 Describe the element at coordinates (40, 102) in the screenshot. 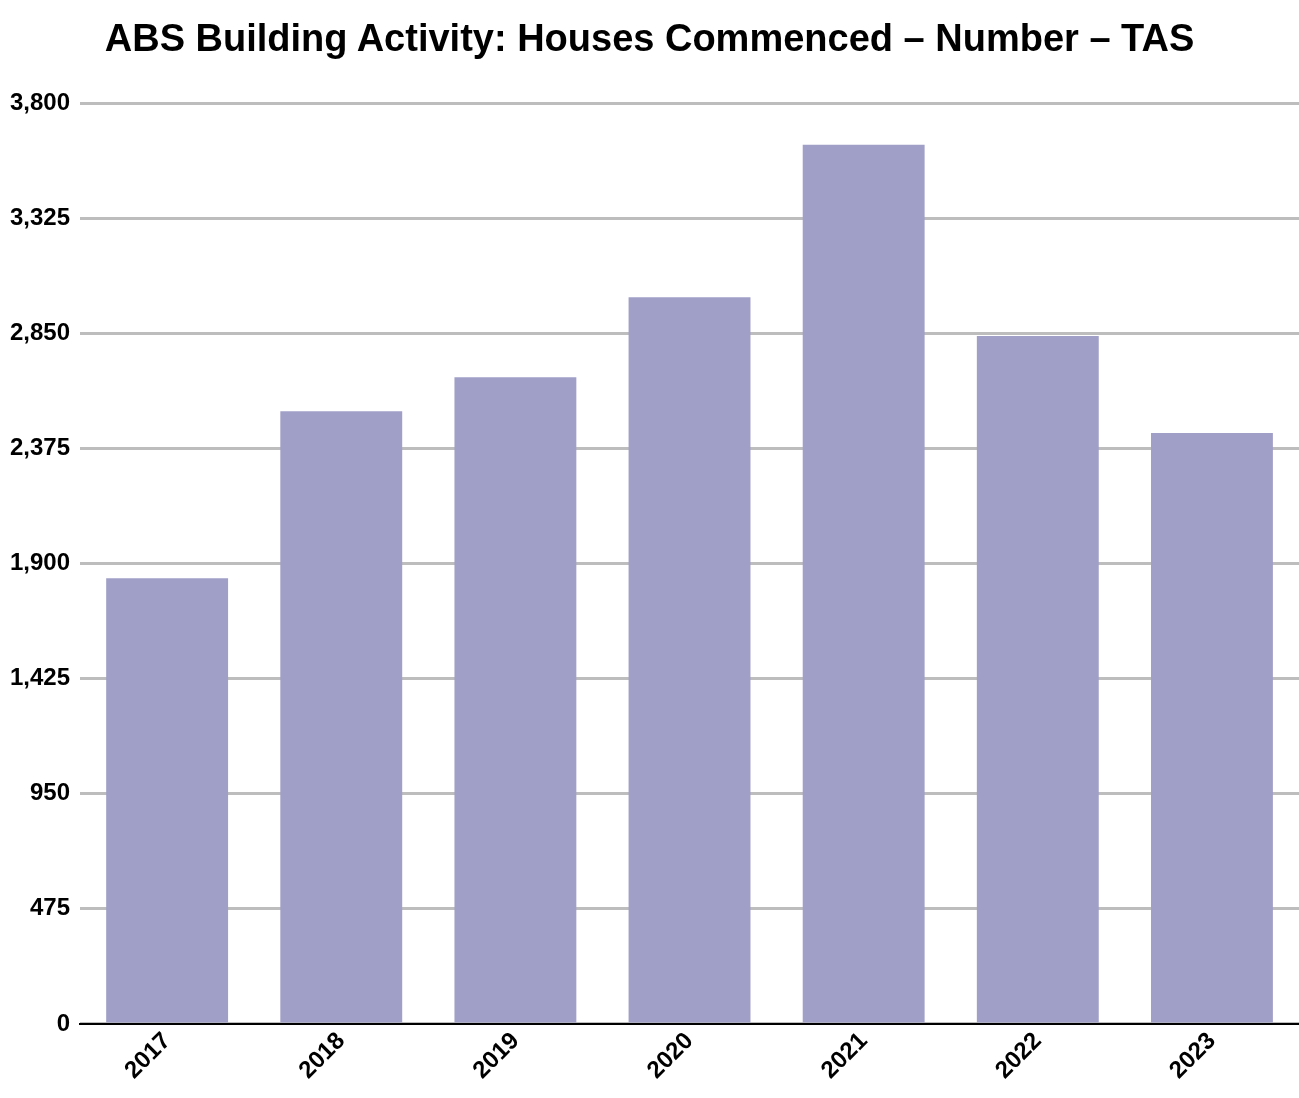

I see `y-tick-label: 3,800` at that location.